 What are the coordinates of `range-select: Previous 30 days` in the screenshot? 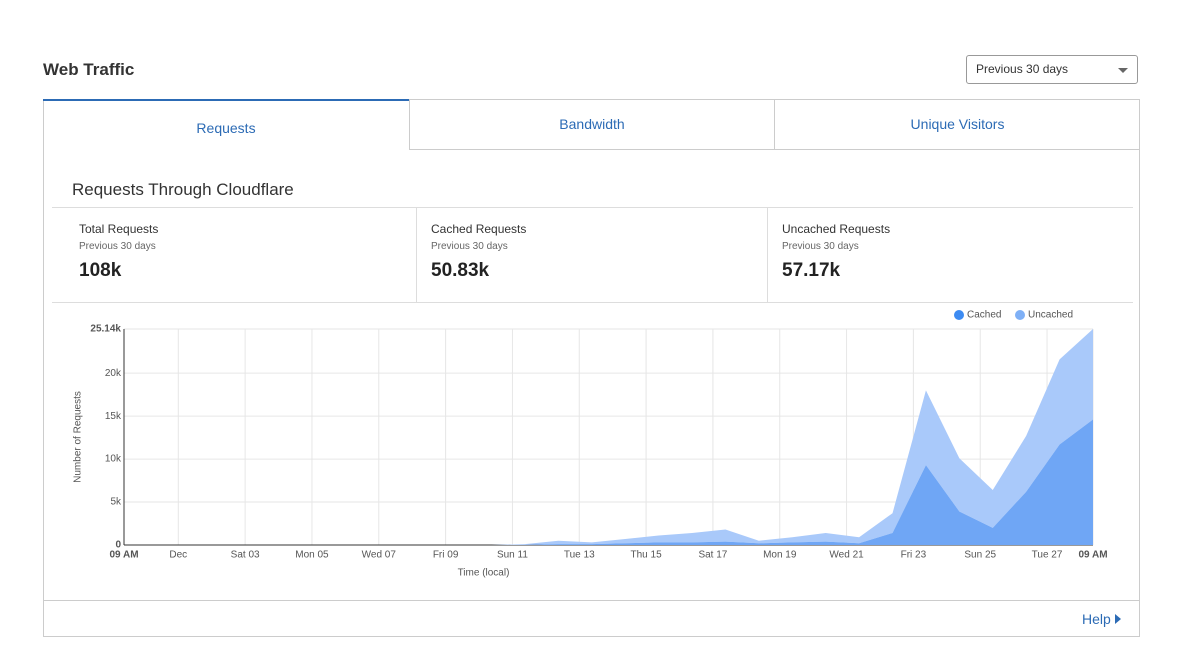 It's located at (1052, 69).